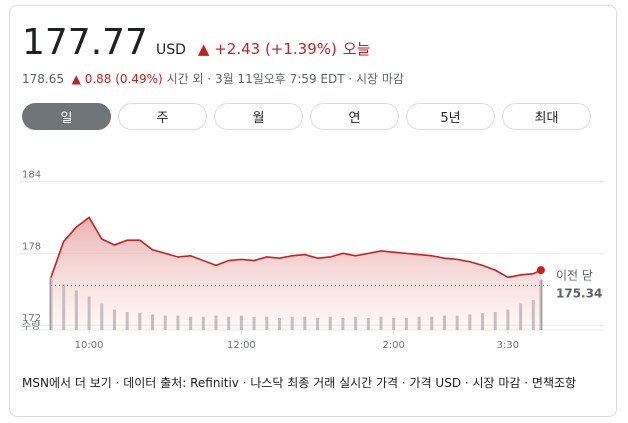 This screenshot has height=423, width=628. Describe the element at coordinates (241, 345) in the screenshot. I see `x-tick-label: 12:00` at that location.